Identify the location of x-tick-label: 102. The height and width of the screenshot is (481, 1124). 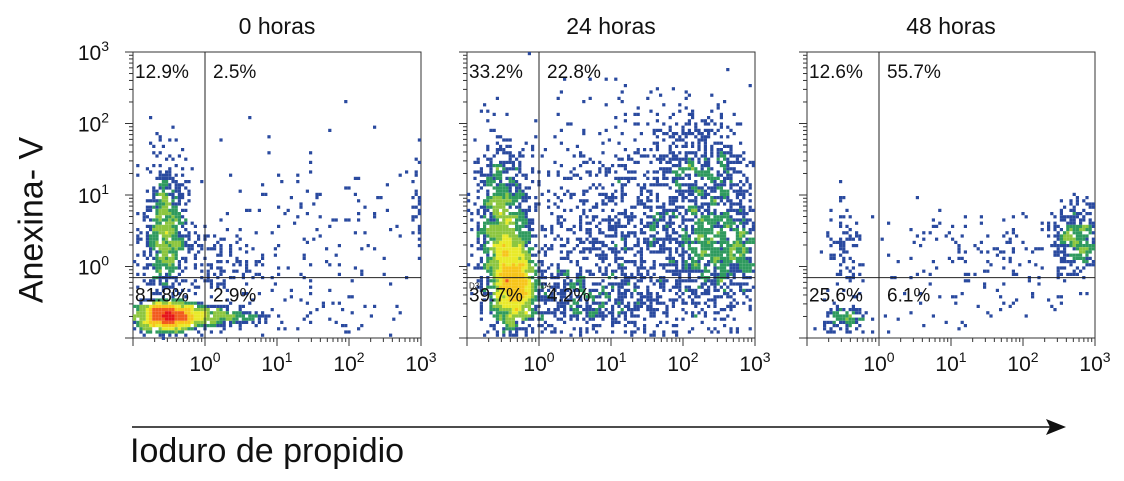
(682, 362).